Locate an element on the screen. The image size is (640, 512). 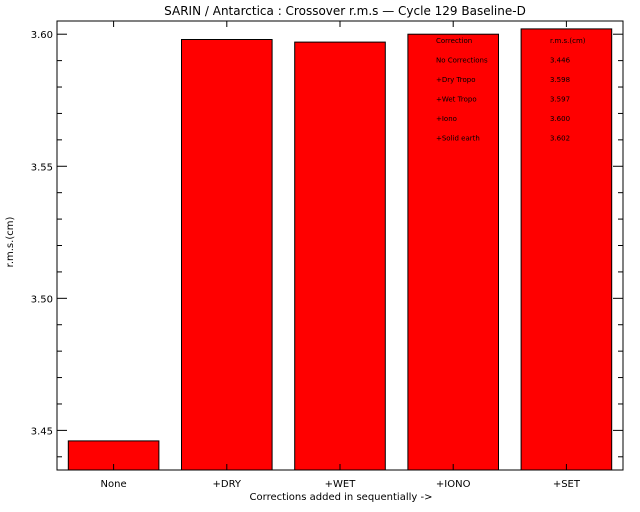
x-tick-label: +WET is located at coordinates (341, 484).